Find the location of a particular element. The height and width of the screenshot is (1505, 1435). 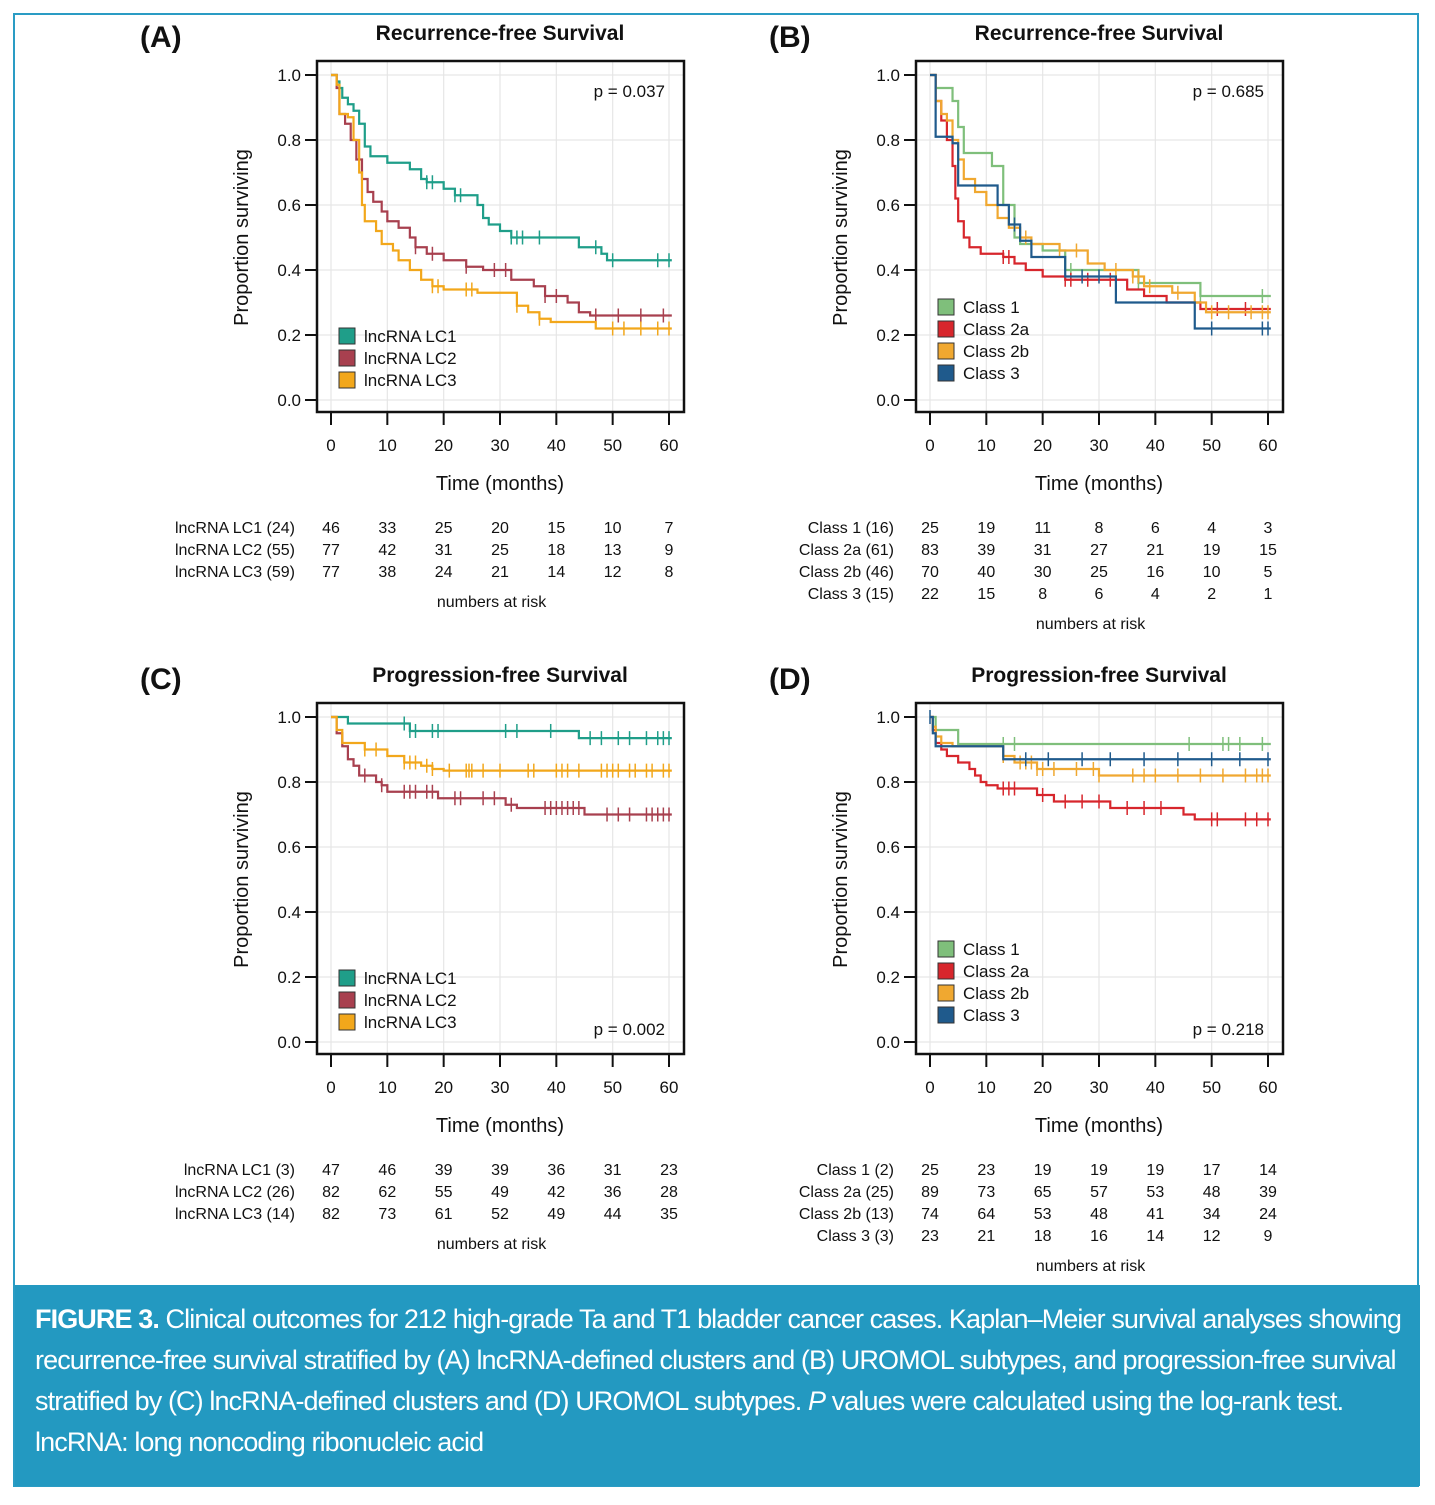

risk-count: 12 is located at coordinates (613, 572).